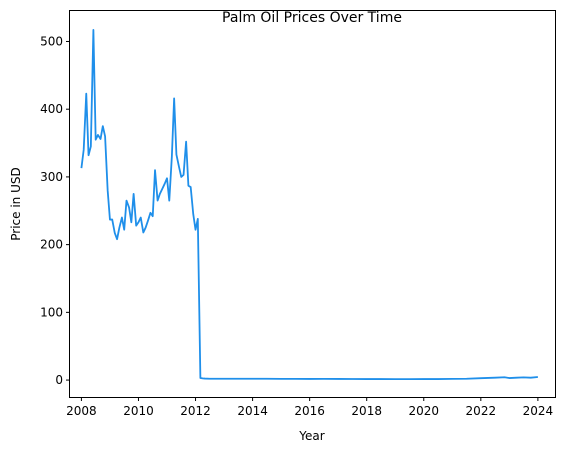 The height and width of the screenshot is (453, 571). What do you see at coordinates (51, 109) in the screenshot?
I see `y-tick-label: 400` at bounding box center [51, 109].